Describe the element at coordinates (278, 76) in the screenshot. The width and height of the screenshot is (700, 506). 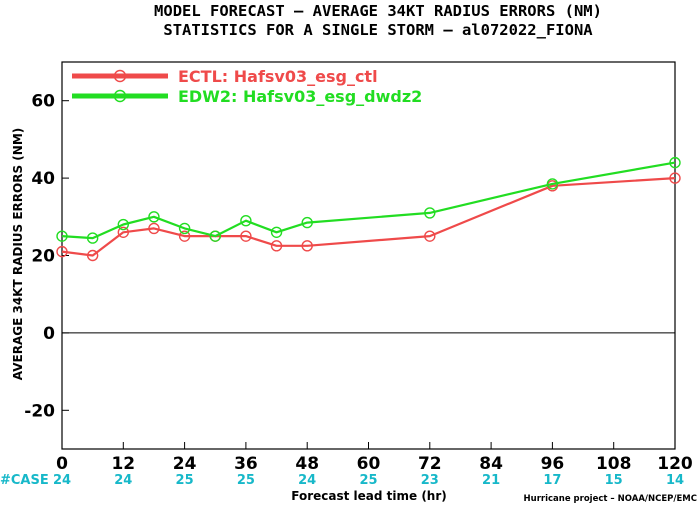
I see `legend-label: ECTL: Hafsv03_esg_ctl` at that location.